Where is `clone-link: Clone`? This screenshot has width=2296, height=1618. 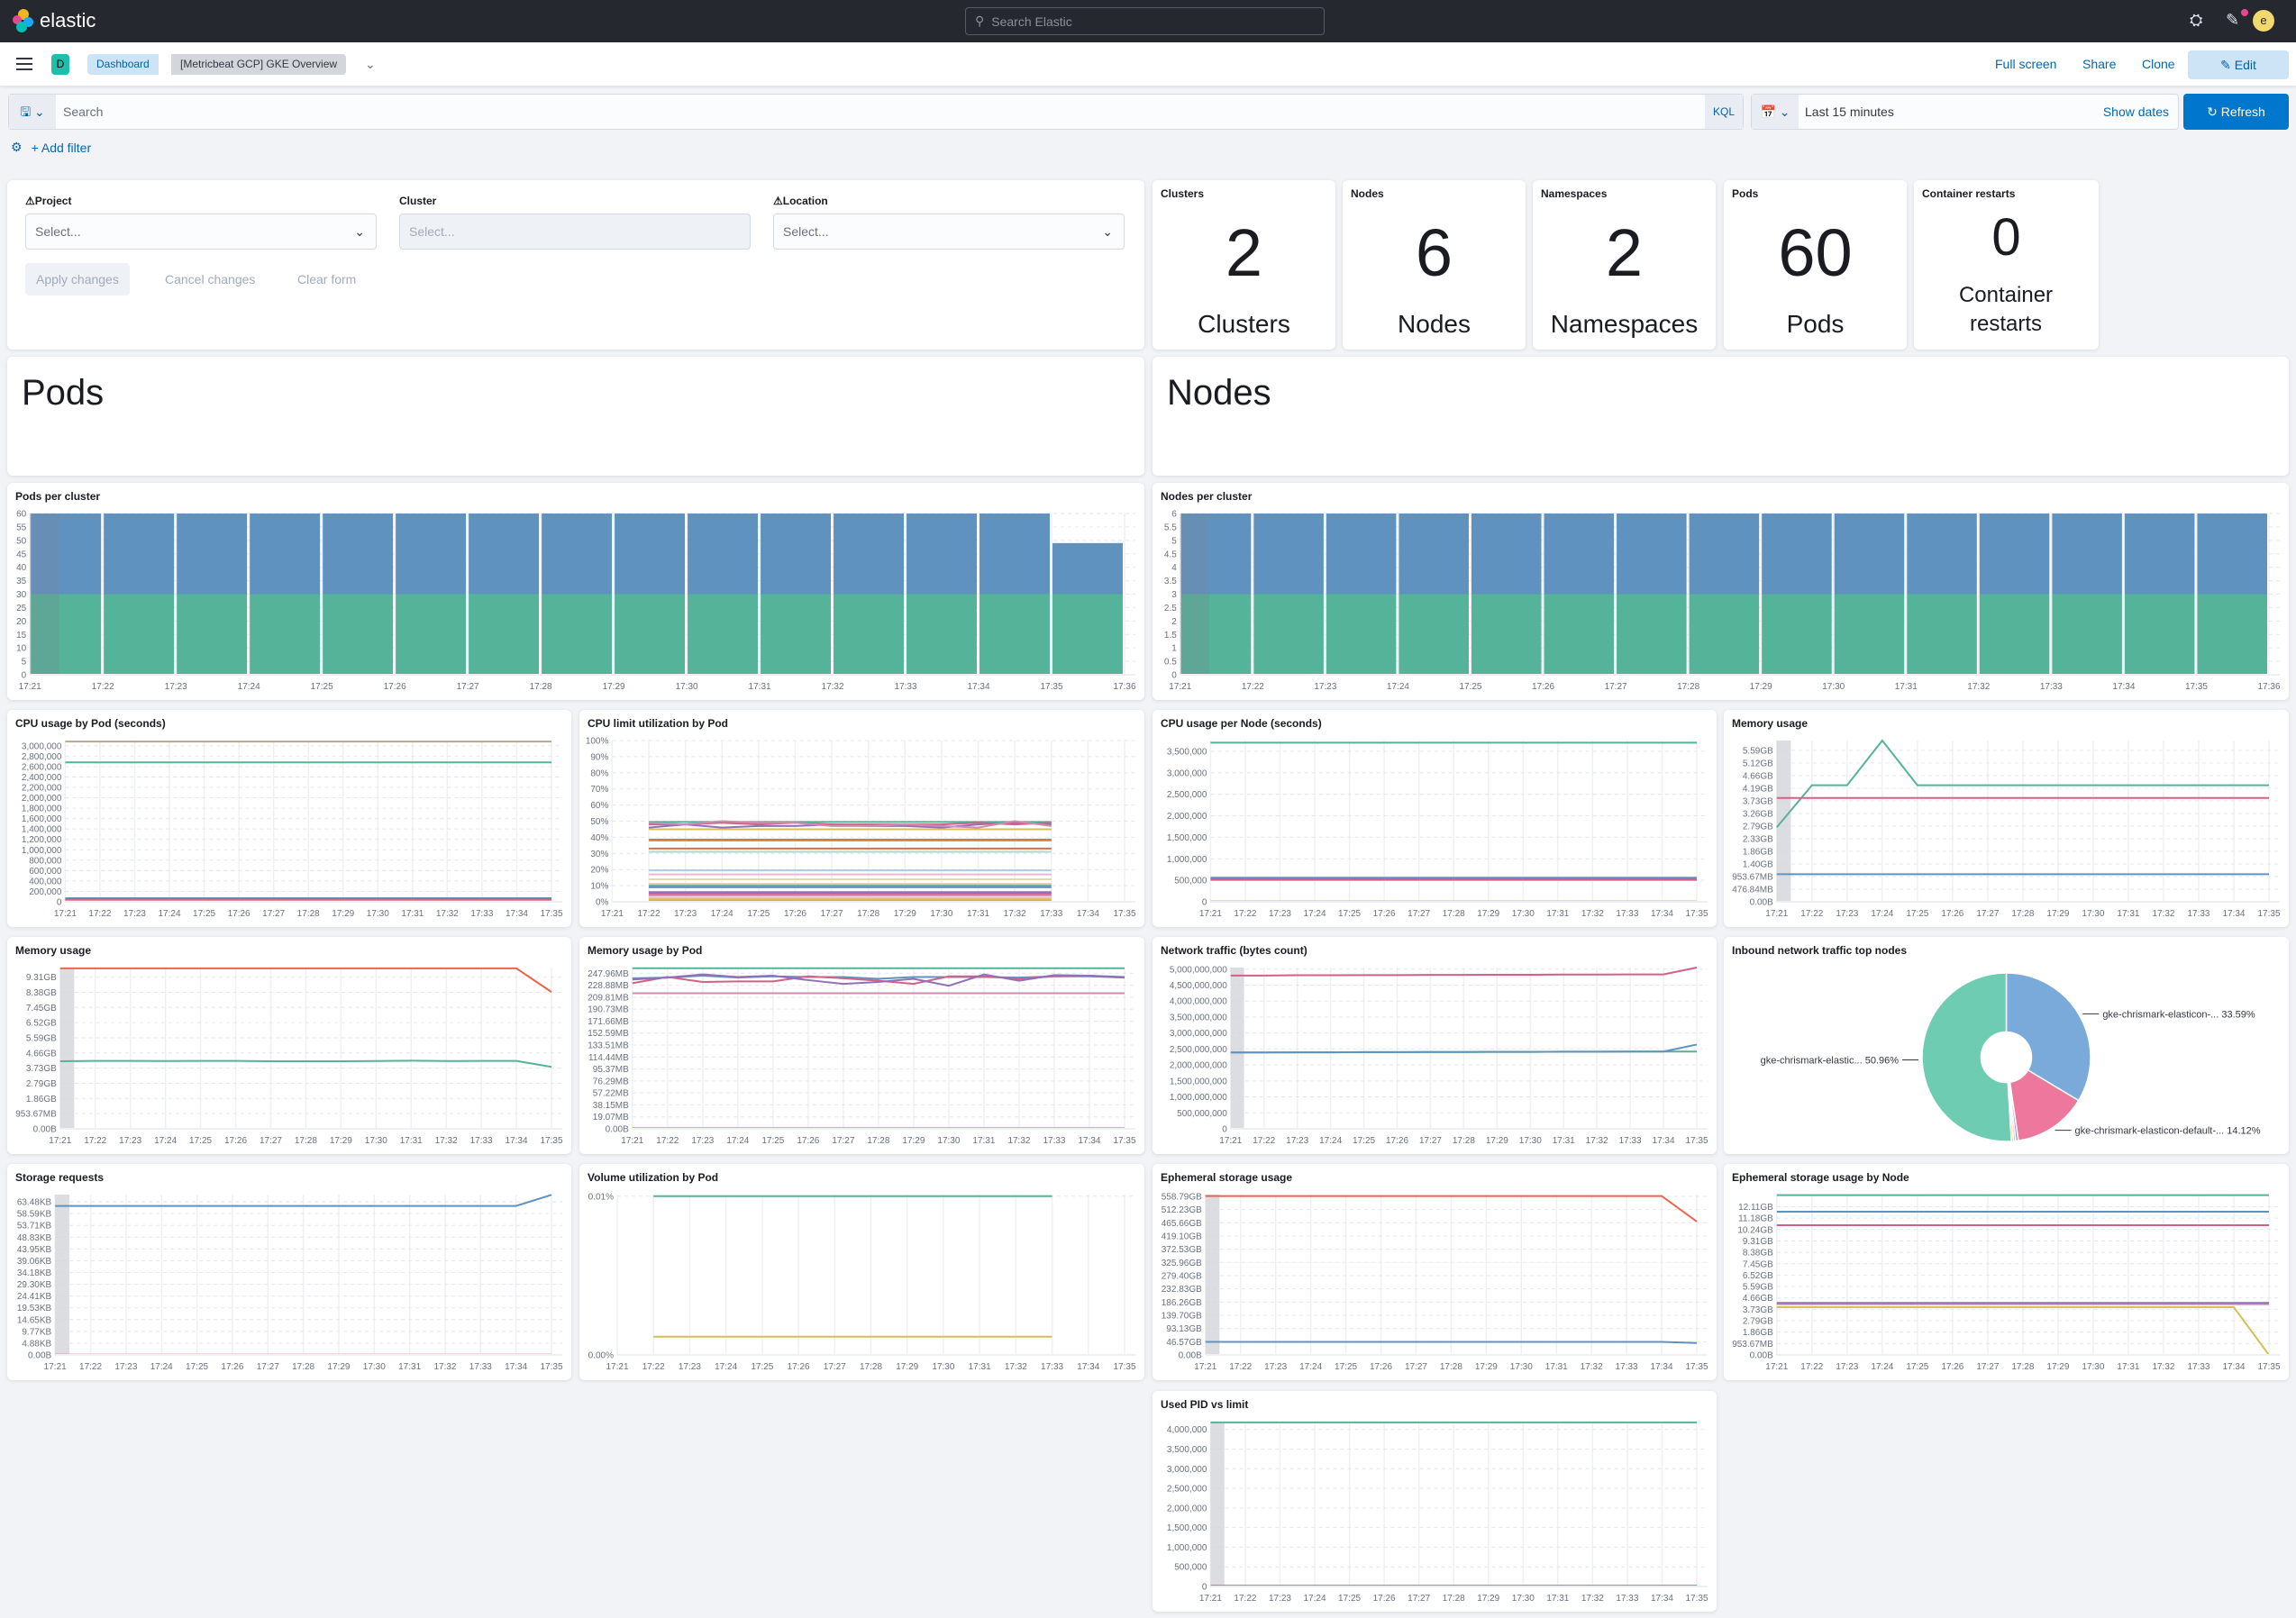
clone-link: Clone is located at coordinates (2159, 64).